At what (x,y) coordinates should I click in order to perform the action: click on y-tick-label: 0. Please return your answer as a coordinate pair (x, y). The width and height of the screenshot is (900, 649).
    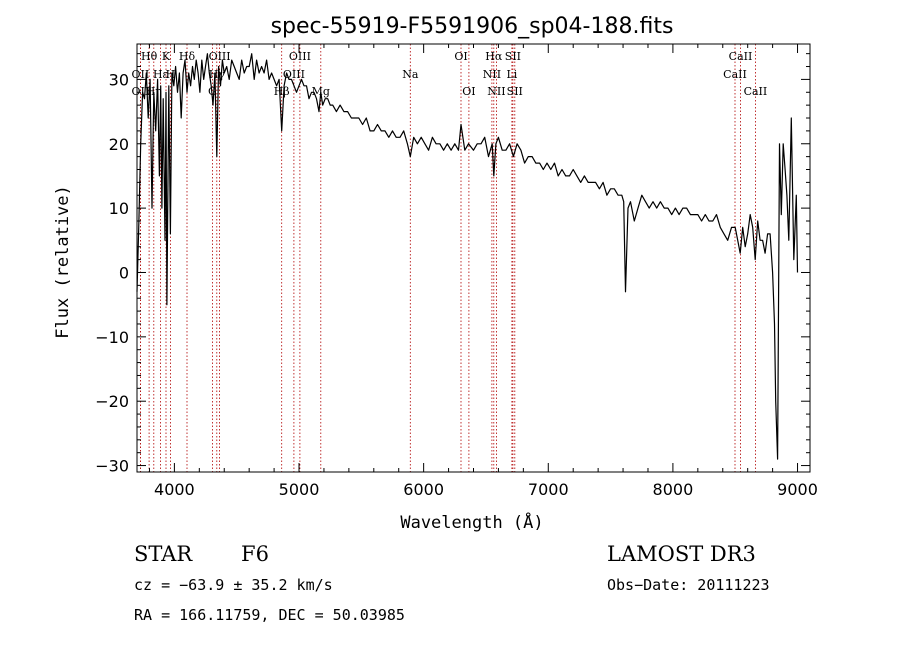
    Looking at the image, I should click on (124, 272).